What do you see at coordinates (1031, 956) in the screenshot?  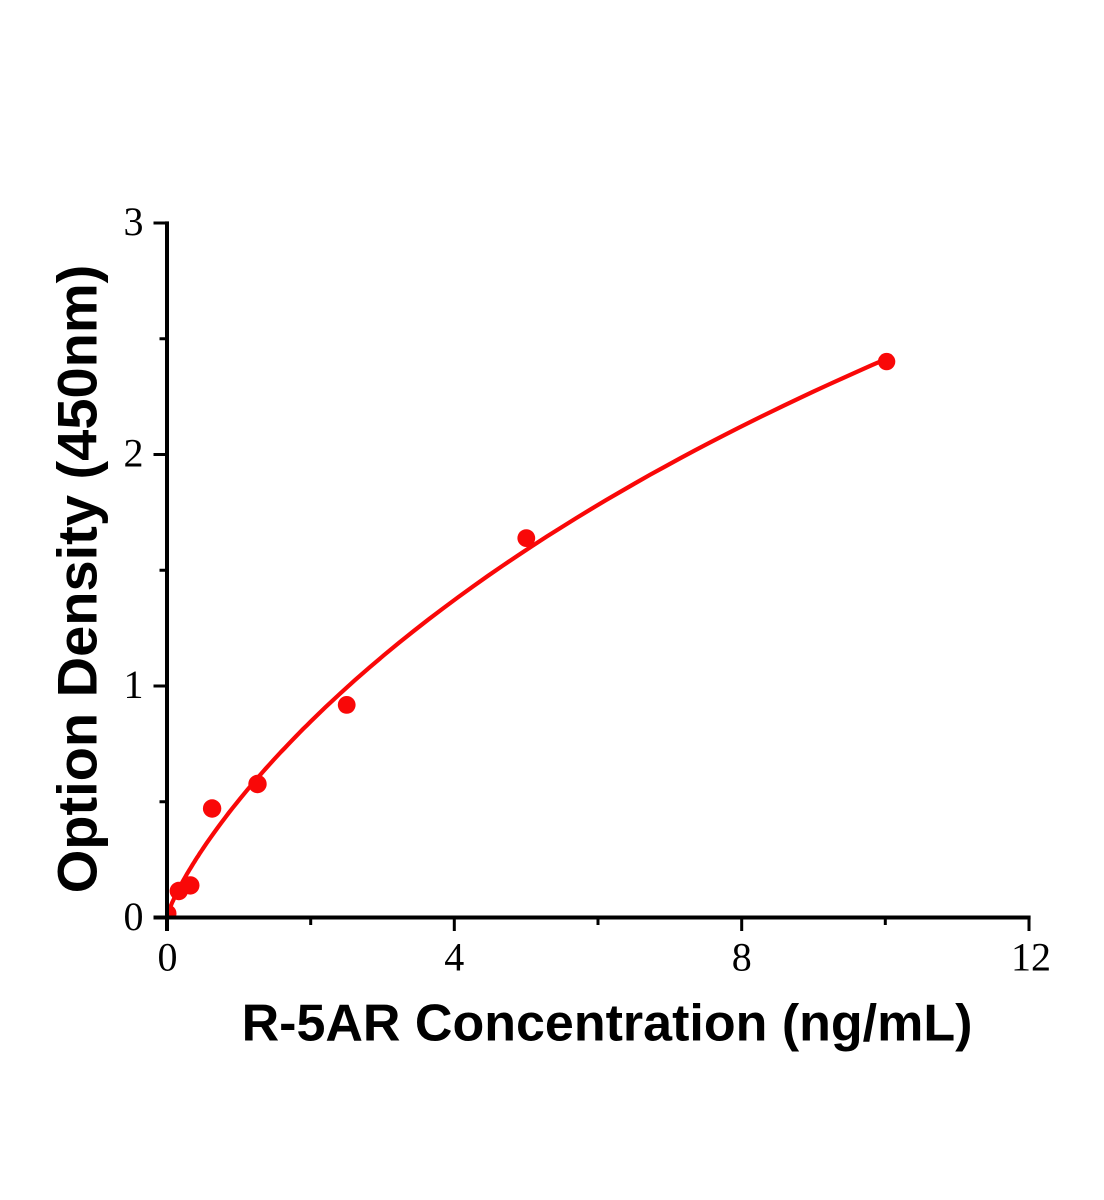 I see `svg-text: 12` at bounding box center [1031, 956].